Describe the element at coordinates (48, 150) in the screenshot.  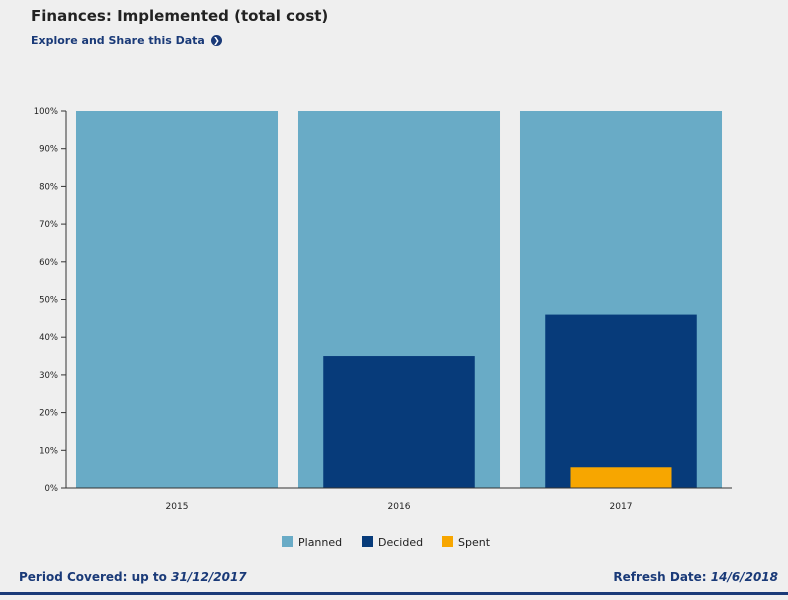
I see `y-tick-label: 90%` at that location.